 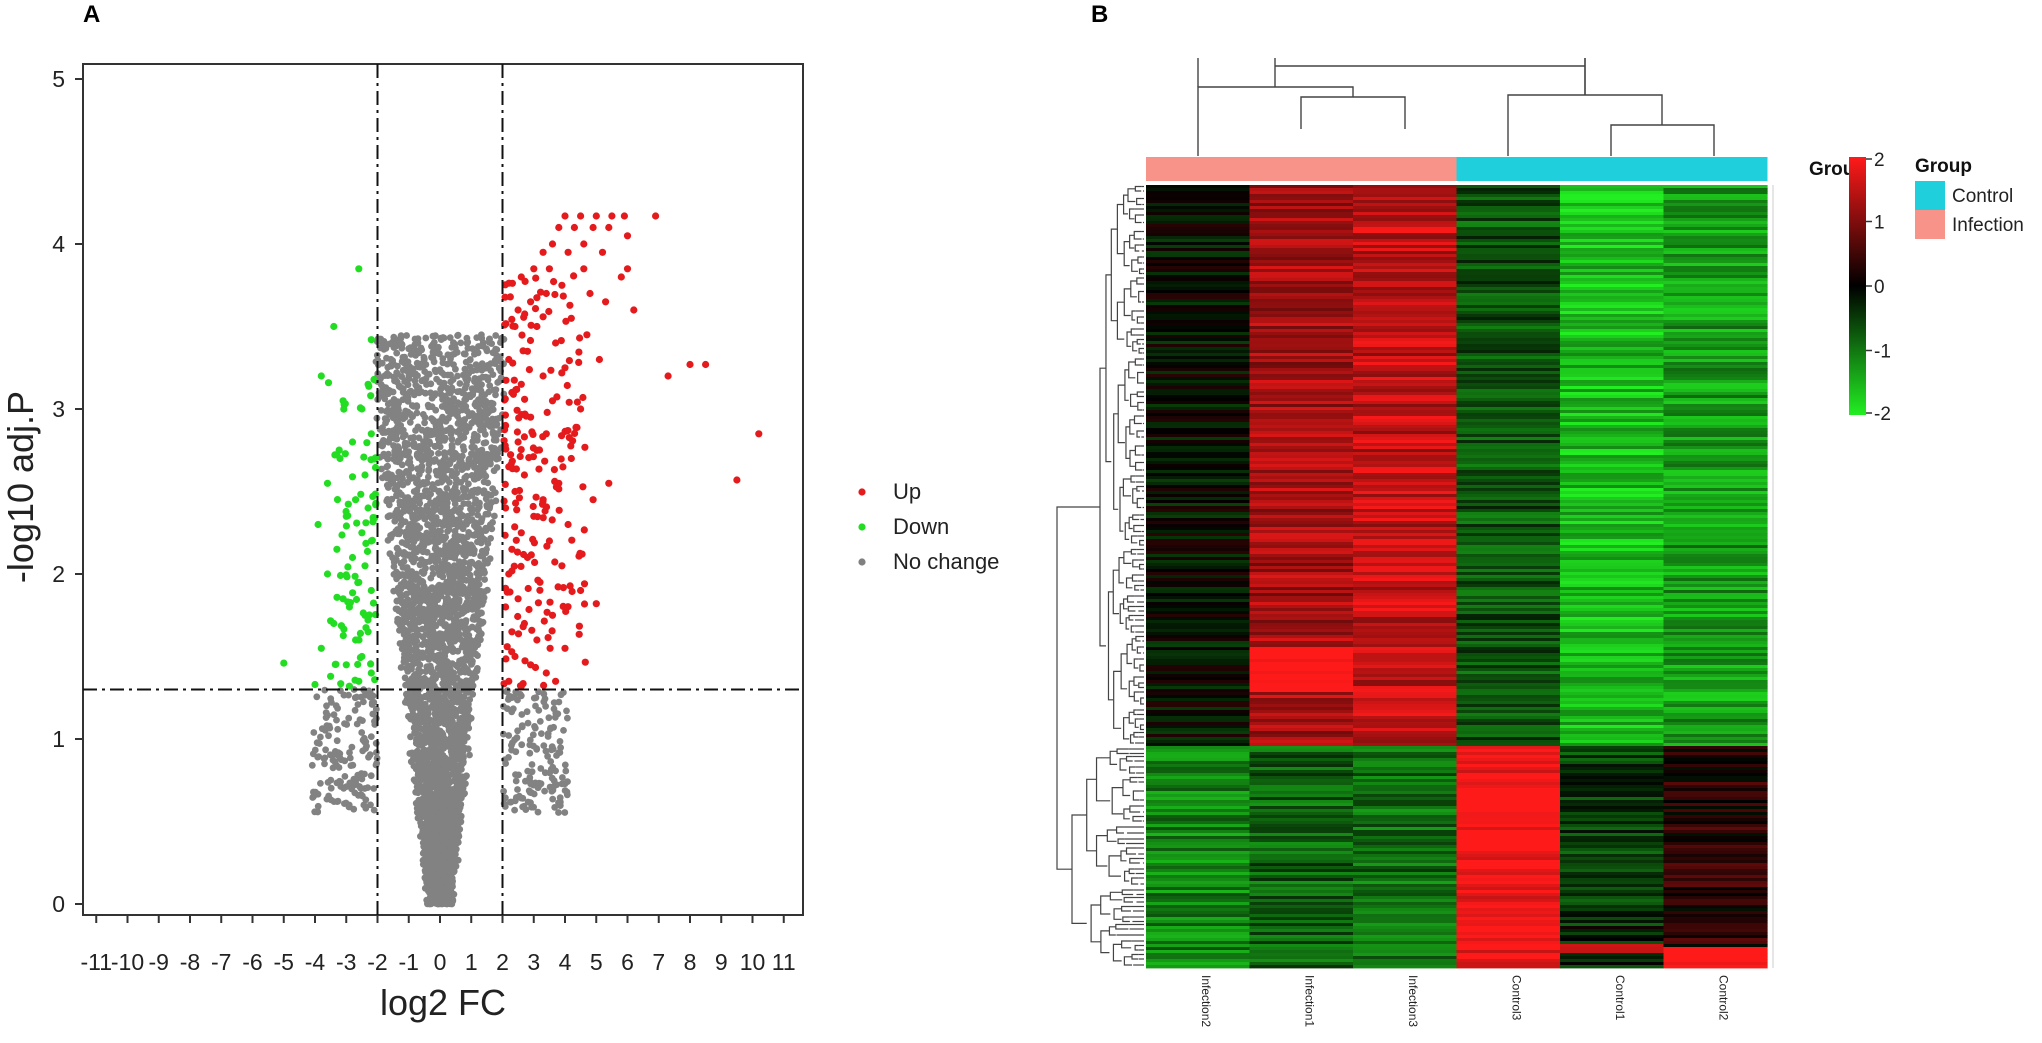 What do you see at coordinates (127, 962) in the screenshot?
I see `x-tick-label: -10` at bounding box center [127, 962].